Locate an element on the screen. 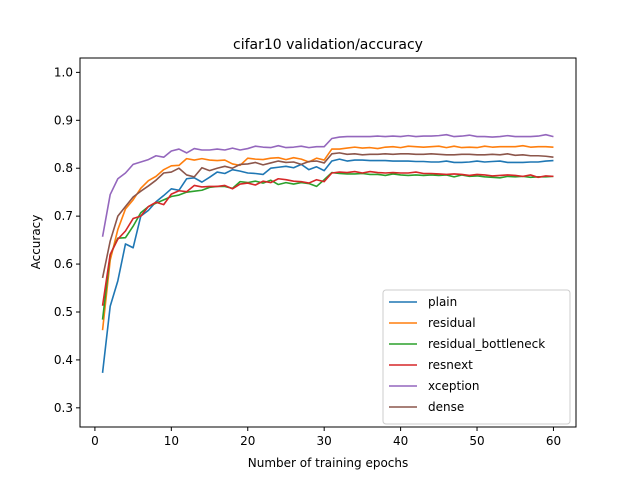  y-tick-label: 0.7 is located at coordinates (63, 216).